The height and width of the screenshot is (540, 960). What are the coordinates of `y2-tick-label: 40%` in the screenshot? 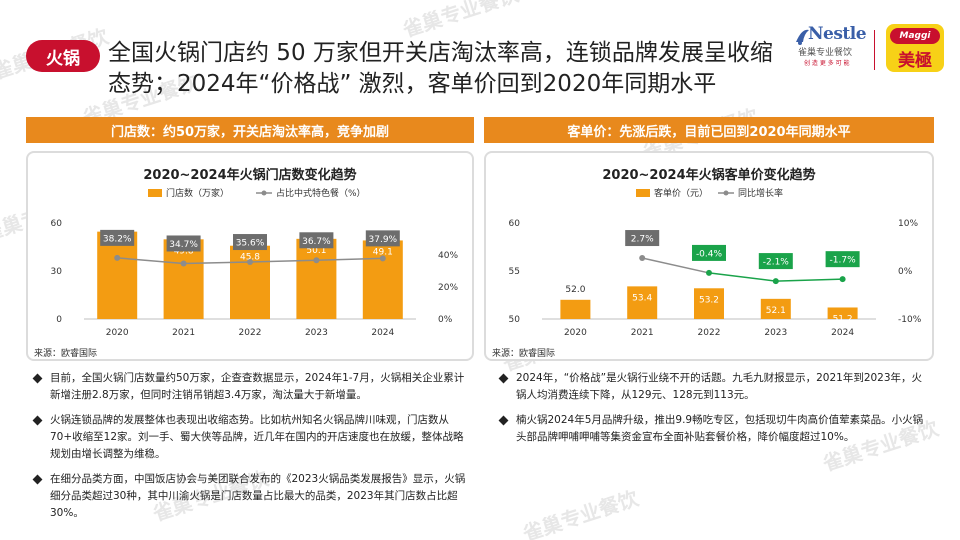 It's located at (448, 256).